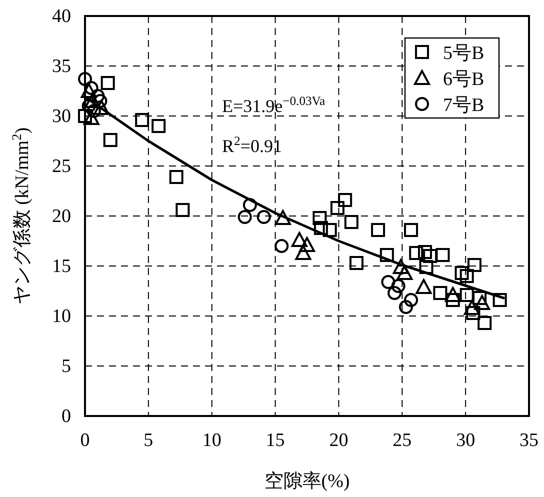  What do you see at coordinates (307, 481) in the screenshot?
I see `x-axis-title: 空隙率(%)` at bounding box center [307, 481].